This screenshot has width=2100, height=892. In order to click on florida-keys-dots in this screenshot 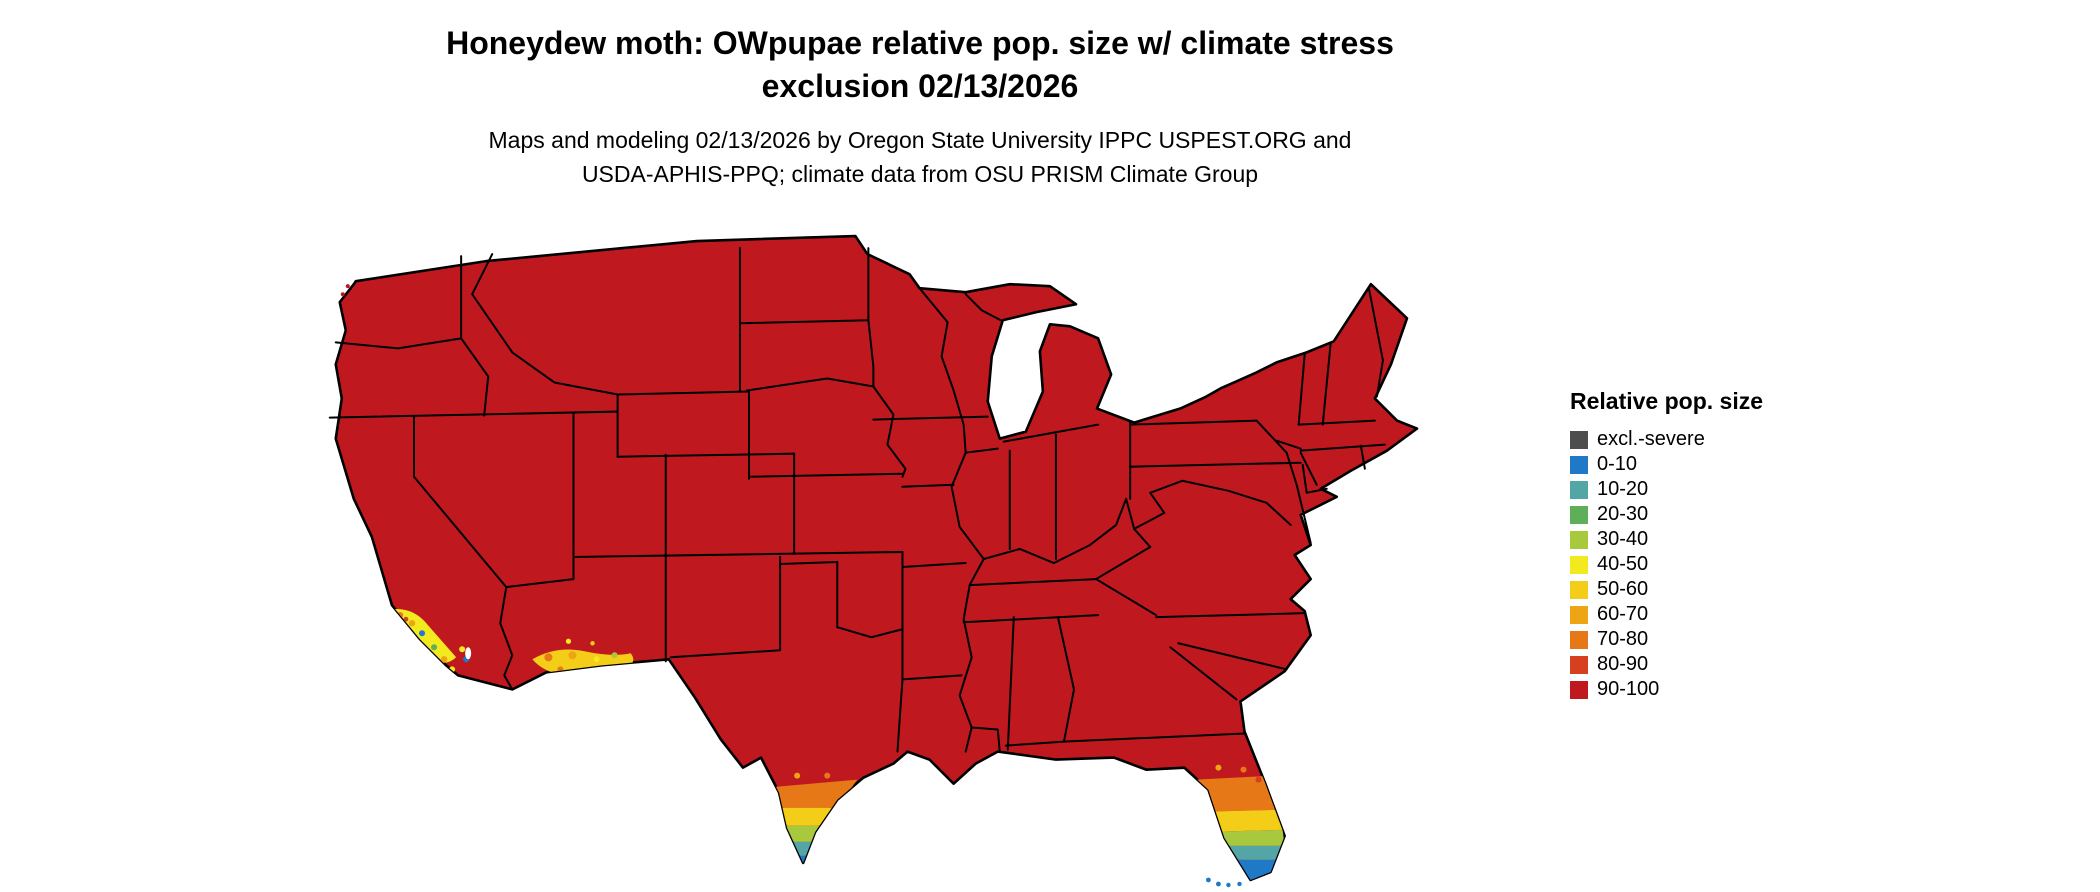, I will do `click(1223, 882)`.